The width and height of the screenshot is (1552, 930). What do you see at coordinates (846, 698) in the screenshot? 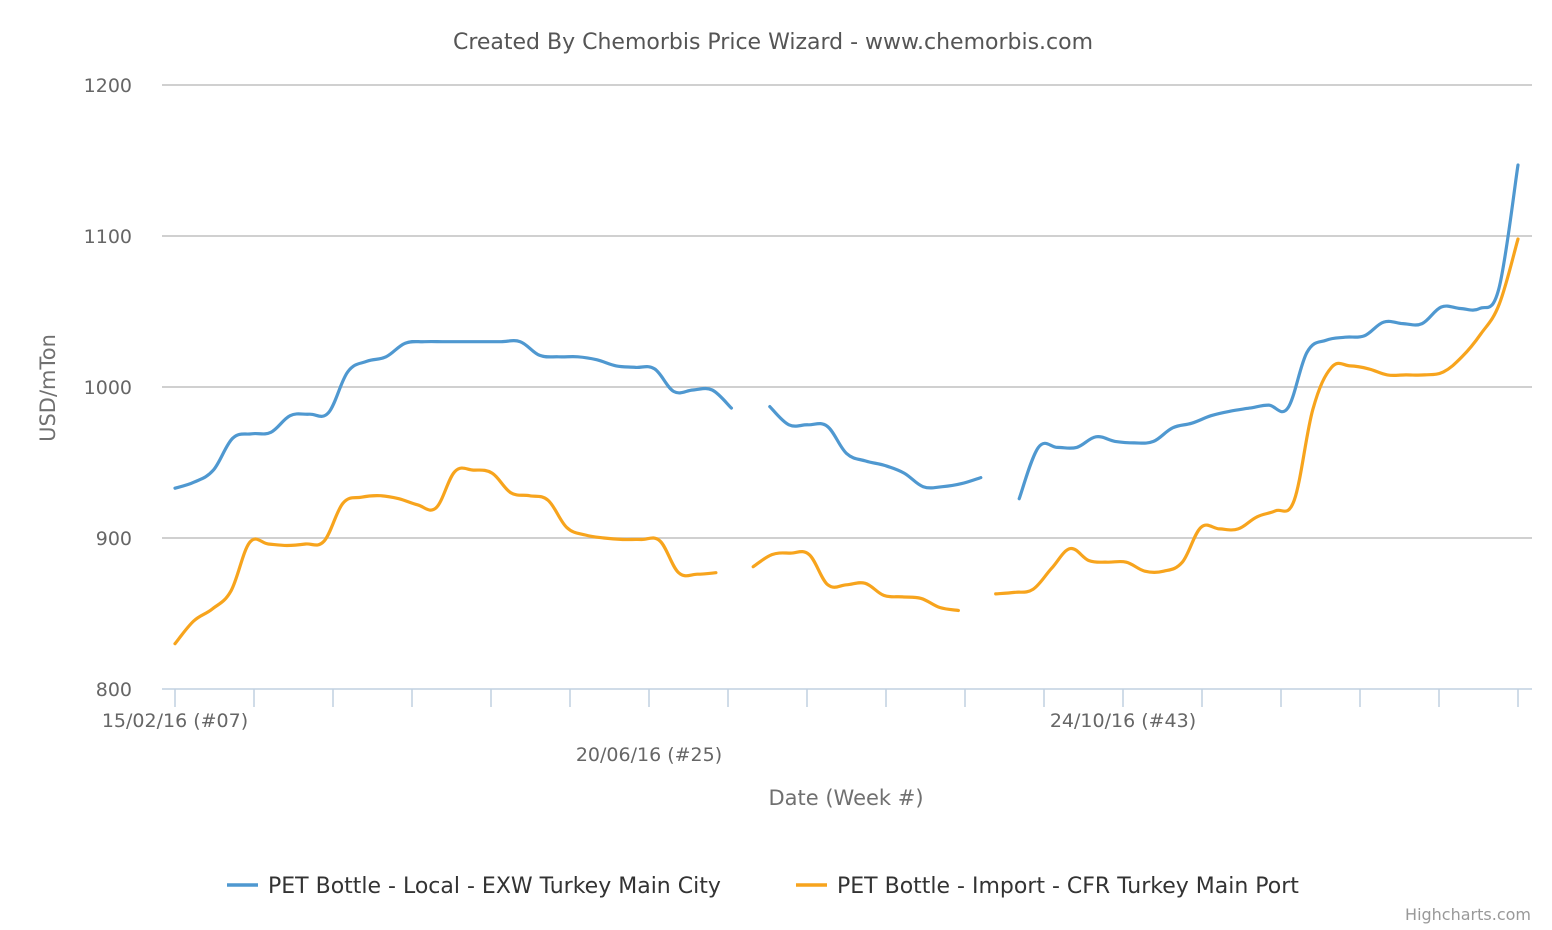
I see `x-axis-tick-marks` at bounding box center [846, 698].